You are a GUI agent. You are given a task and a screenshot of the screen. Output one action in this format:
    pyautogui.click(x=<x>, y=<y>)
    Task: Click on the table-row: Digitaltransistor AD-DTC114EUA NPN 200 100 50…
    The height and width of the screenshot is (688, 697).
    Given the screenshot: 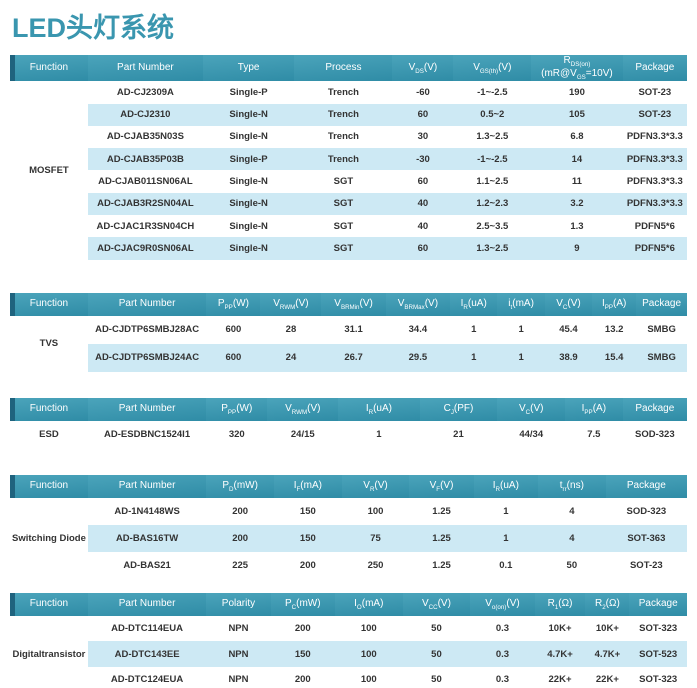 What is the action you would take?
    pyautogui.click(x=348, y=651)
    